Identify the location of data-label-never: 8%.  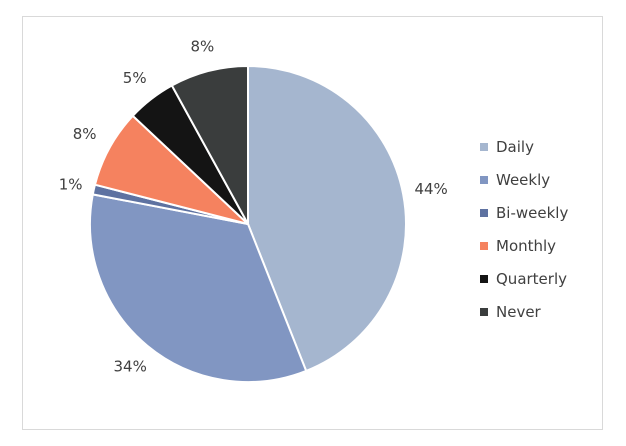
(203, 46).